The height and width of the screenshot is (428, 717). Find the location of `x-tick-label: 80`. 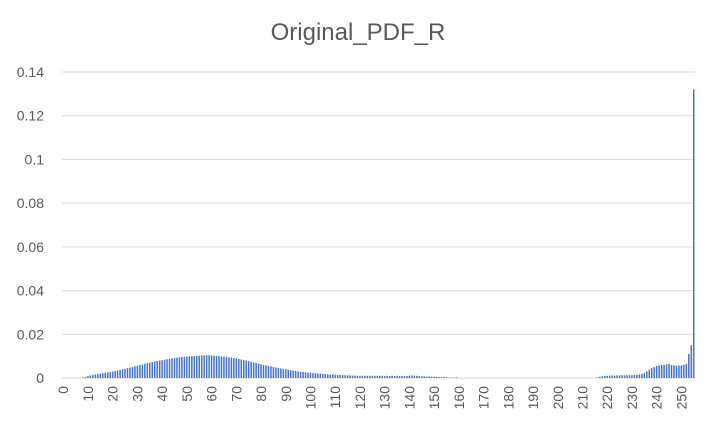

x-tick-label: 80 is located at coordinates (261, 394).